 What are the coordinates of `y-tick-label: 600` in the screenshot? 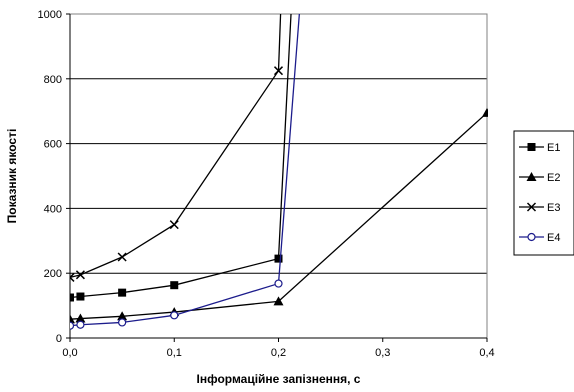 It's located at (53, 145).